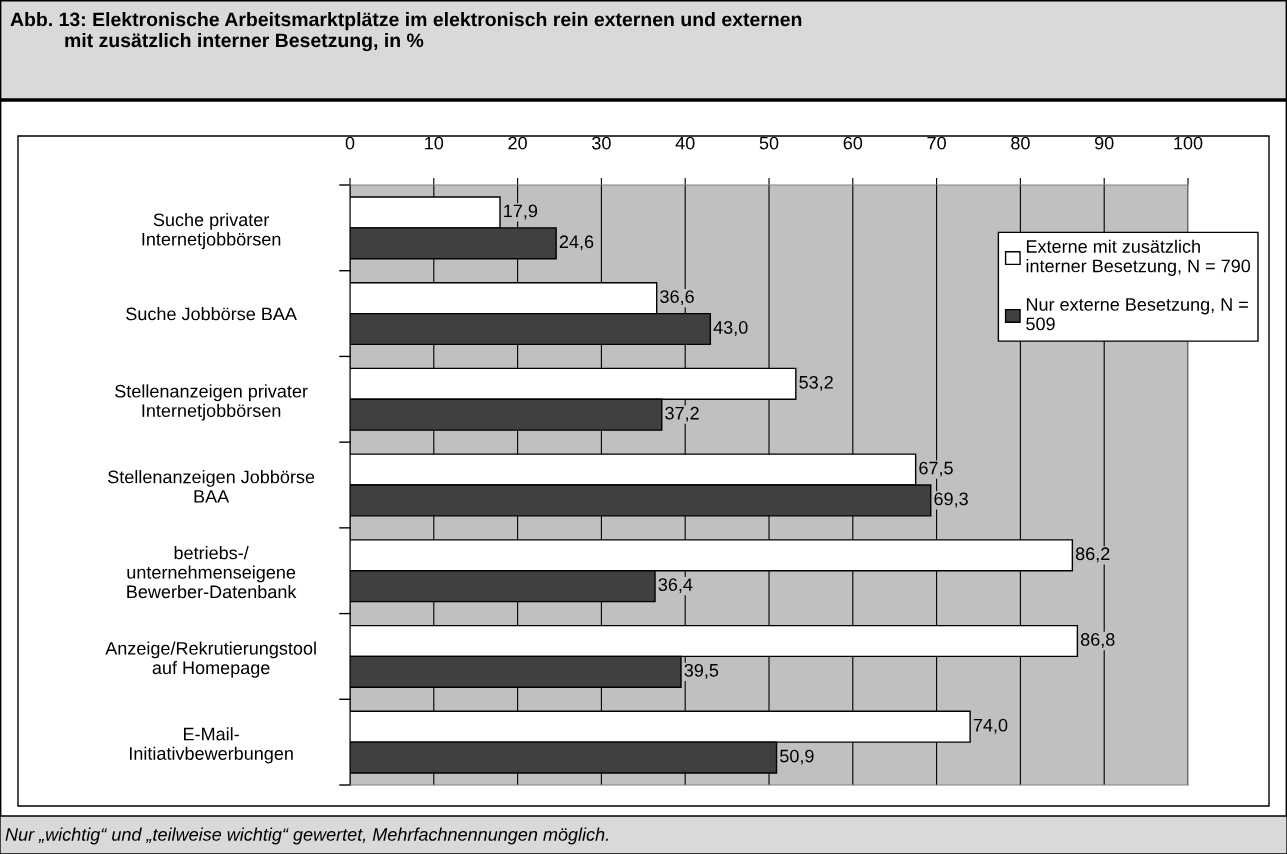 The width and height of the screenshot is (1287, 854). What do you see at coordinates (853, 143) in the screenshot?
I see `x-tick-label: 60` at bounding box center [853, 143].